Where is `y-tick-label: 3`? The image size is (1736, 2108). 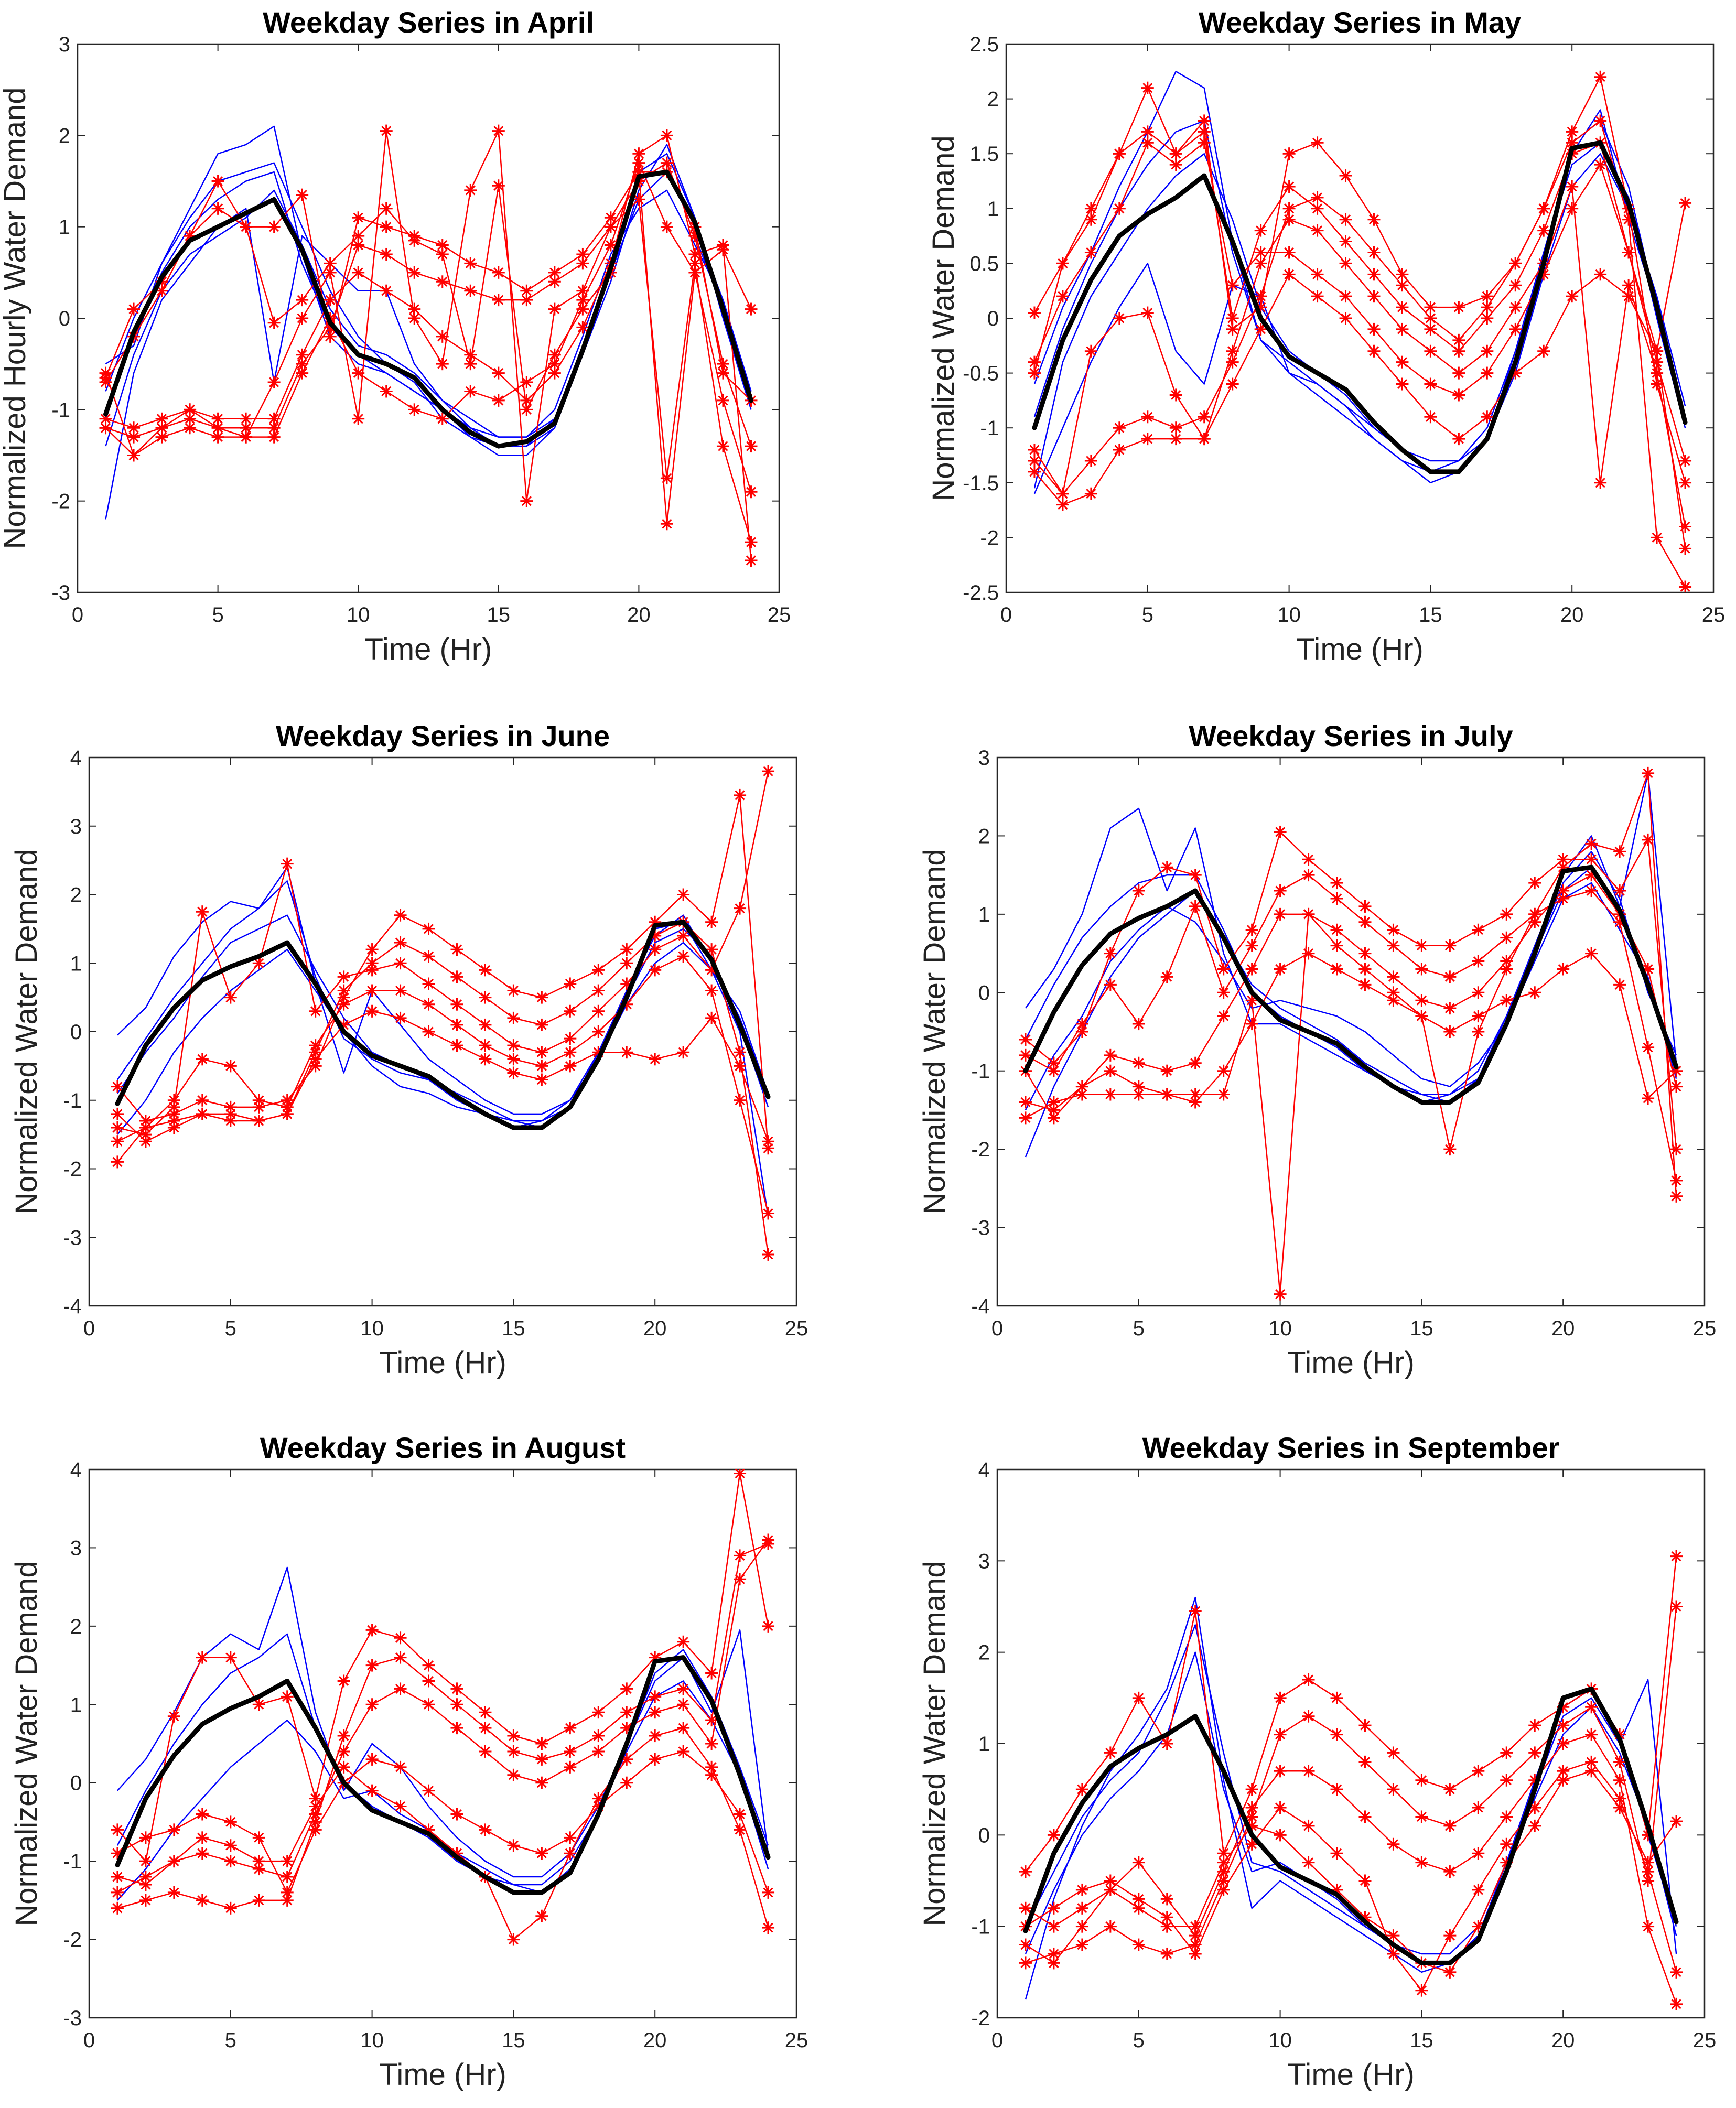 y-tick-label: 3 is located at coordinates (76, 1549).